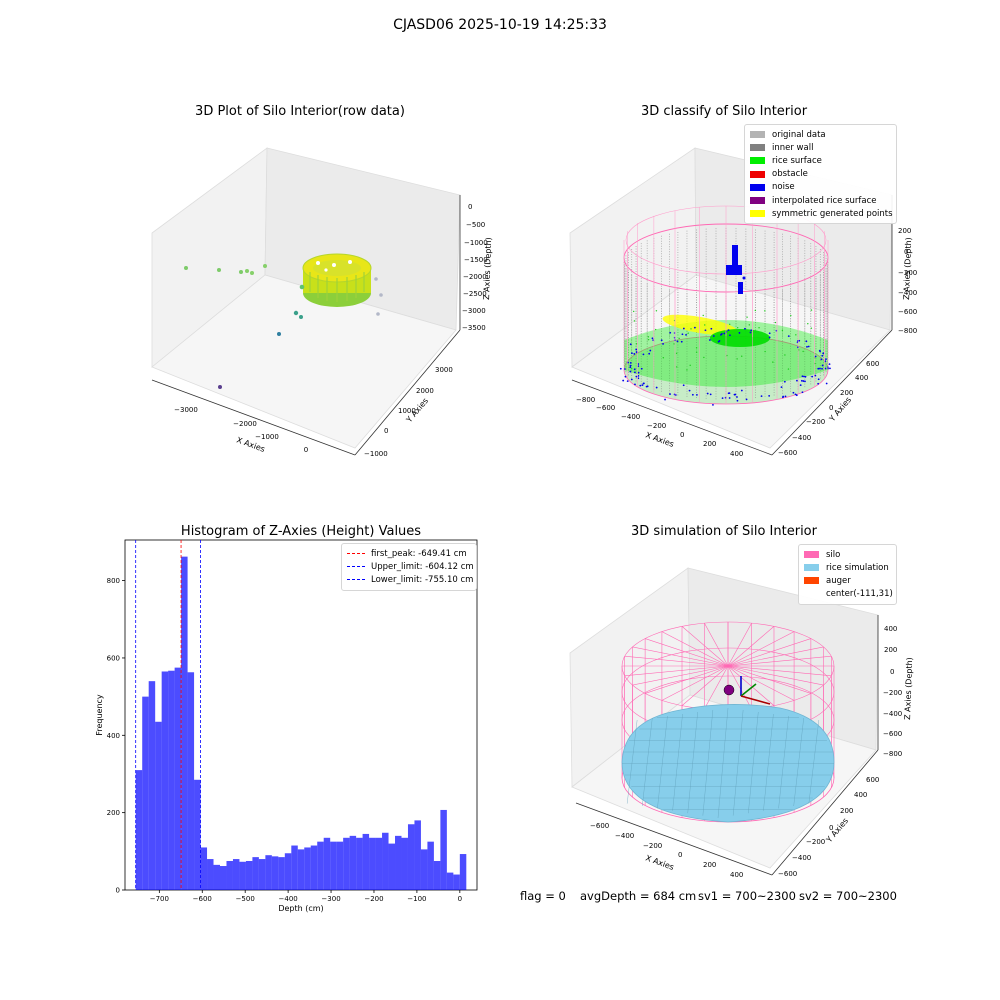 This screenshot has height=1000, width=1000. I want to click on x-tick-label: −400, so click(288, 899).